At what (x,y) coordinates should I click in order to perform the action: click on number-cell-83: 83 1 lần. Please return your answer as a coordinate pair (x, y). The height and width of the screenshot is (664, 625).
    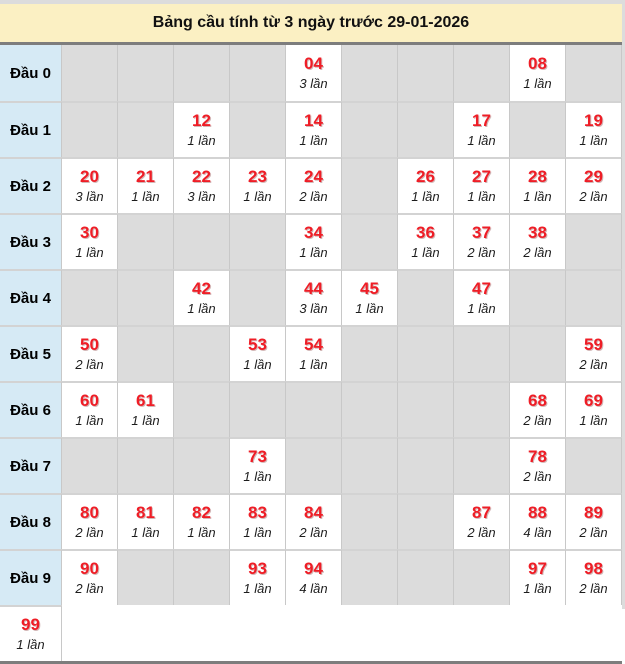
    Looking at the image, I should click on (258, 521).